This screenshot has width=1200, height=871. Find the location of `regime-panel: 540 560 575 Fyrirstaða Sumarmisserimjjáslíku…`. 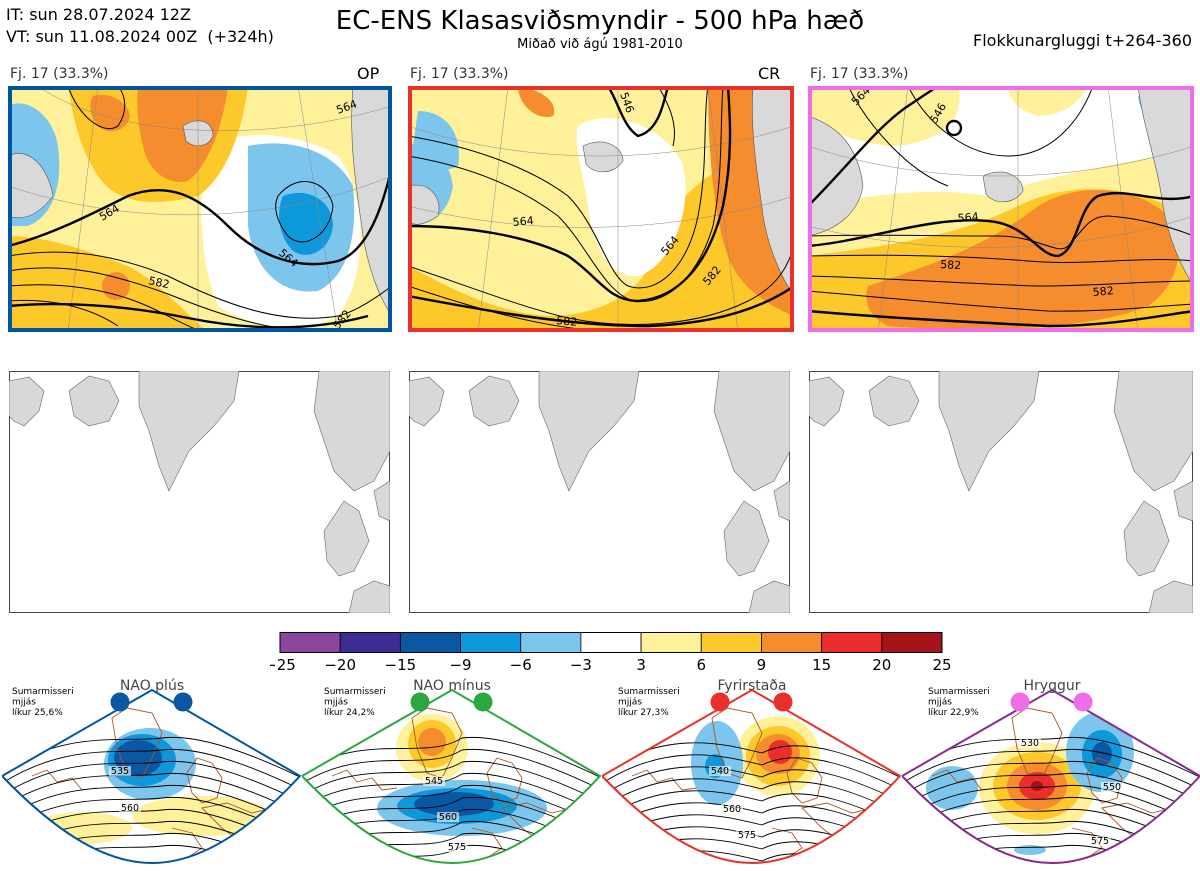

regime-panel: 540 560 575 Fyrirstaða Sumarmisserimjjáslíku… is located at coordinates (752, 771).